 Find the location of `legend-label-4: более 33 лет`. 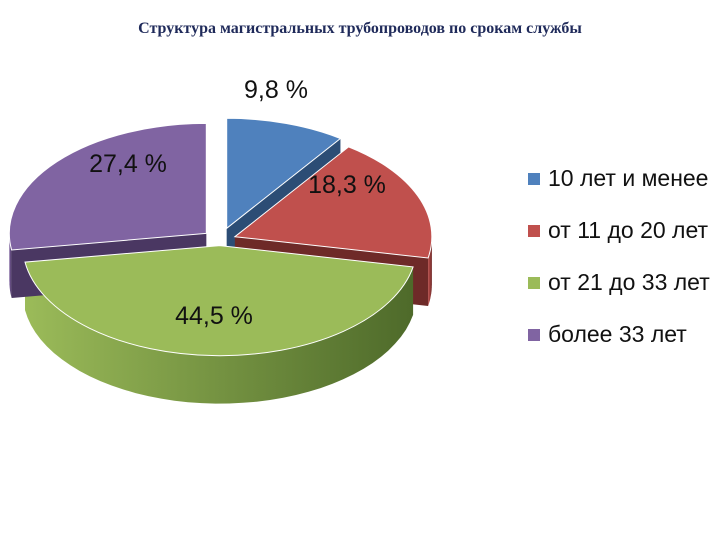

legend-label-4: более 33 лет is located at coordinates (617, 334).